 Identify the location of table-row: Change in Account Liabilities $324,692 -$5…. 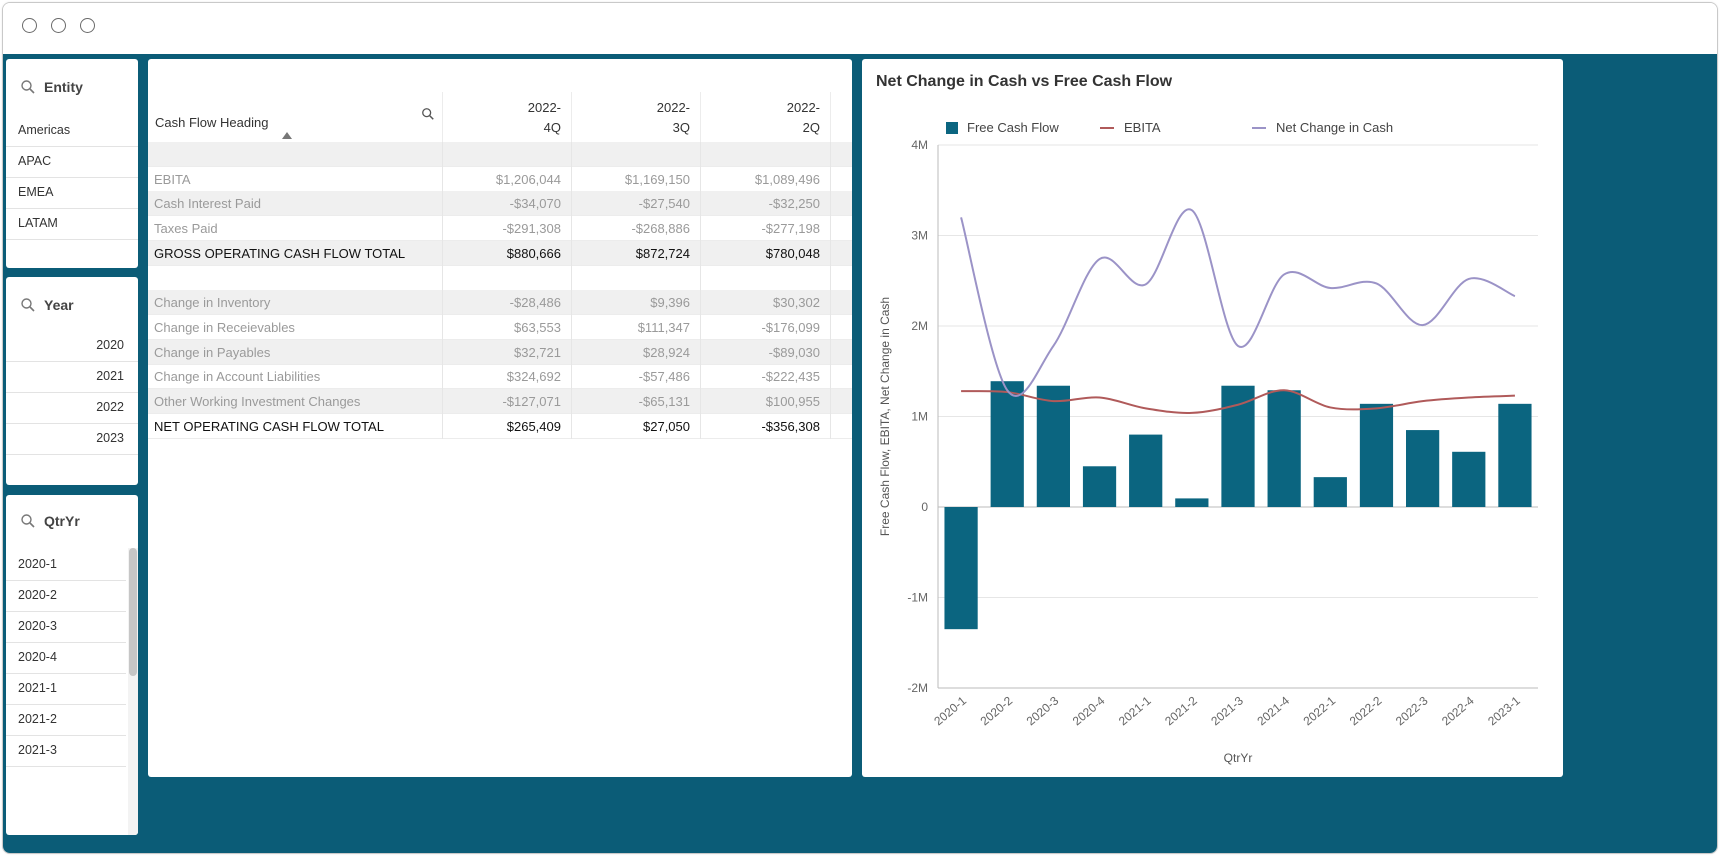
(500, 377).